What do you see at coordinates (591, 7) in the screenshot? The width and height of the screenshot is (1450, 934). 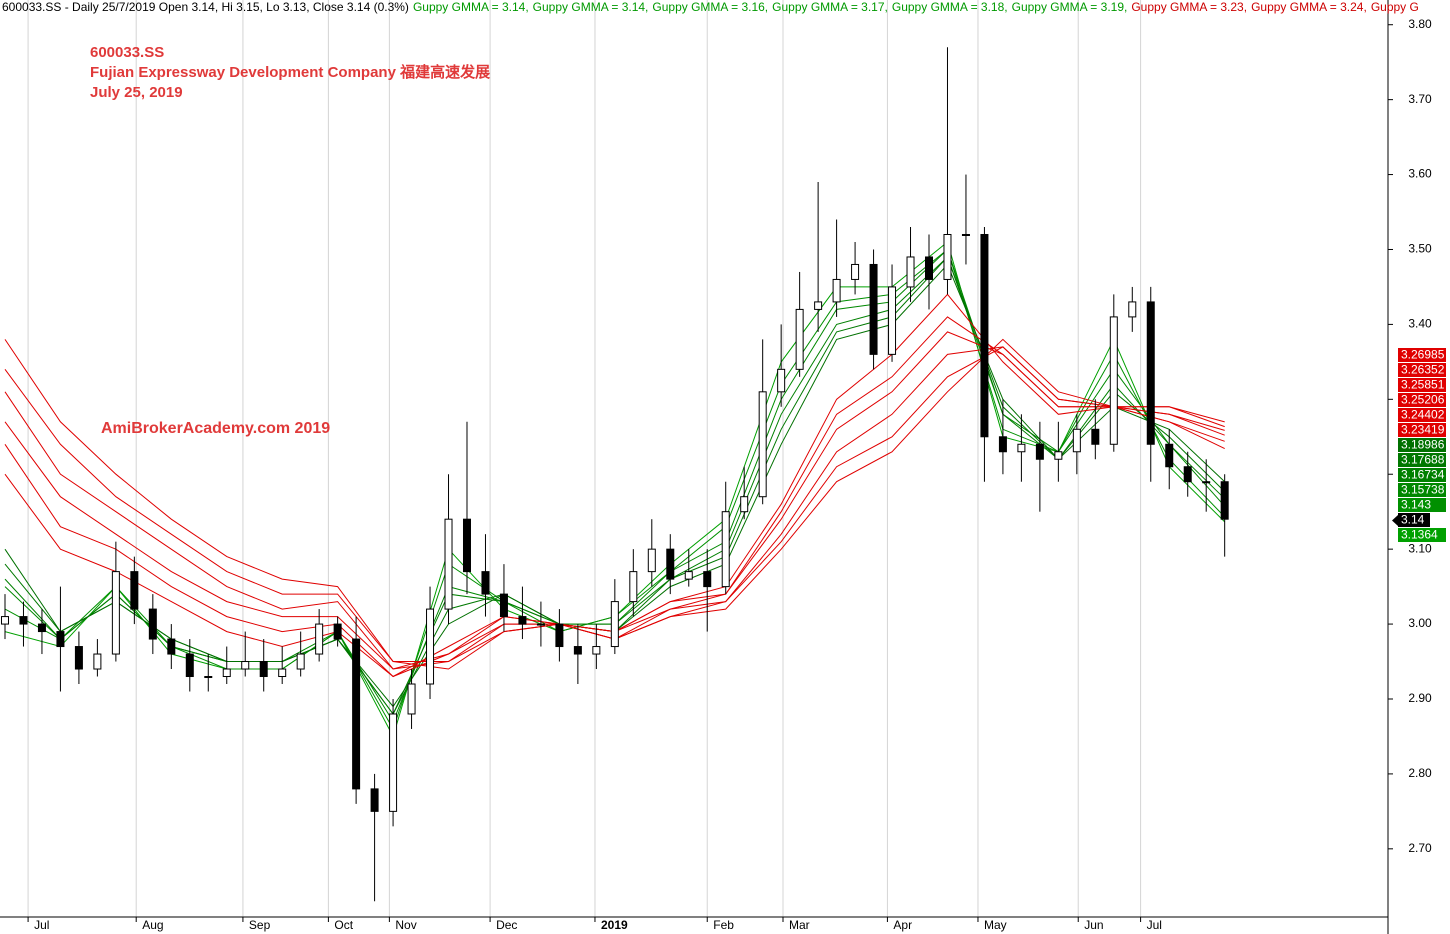 I see `header-gmma: Guppy GMMA = 3.14,` at bounding box center [591, 7].